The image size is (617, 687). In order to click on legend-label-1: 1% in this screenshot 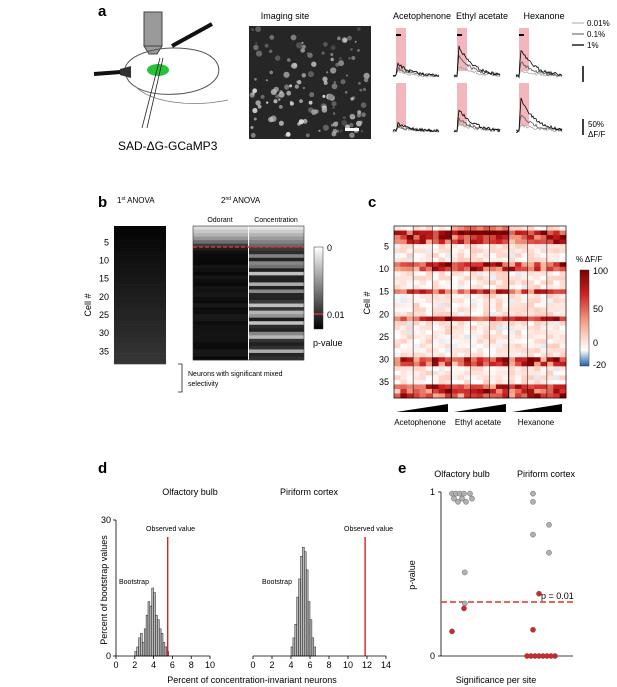, I will do `click(593, 45)`.